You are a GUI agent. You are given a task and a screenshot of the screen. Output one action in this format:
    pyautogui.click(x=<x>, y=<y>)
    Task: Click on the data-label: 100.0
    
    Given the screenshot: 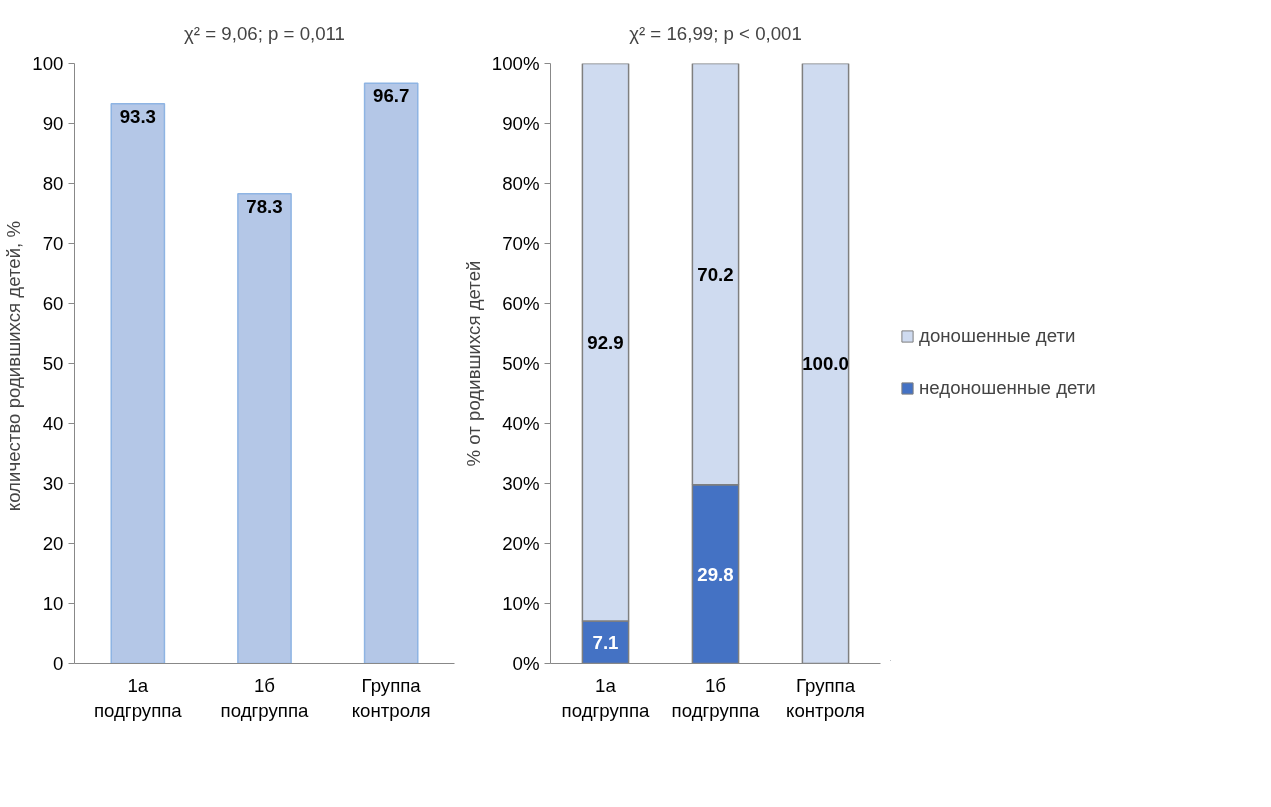 What is the action you would take?
    pyautogui.click(x=825, y=363)
    